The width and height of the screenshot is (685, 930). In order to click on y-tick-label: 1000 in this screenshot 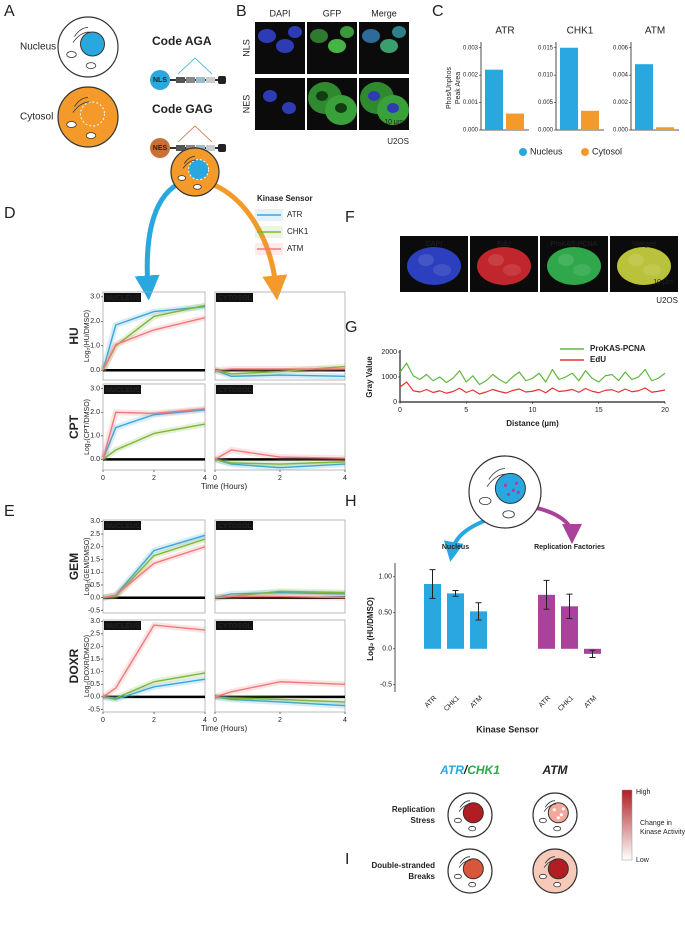, I will do `click(389, 377)`.